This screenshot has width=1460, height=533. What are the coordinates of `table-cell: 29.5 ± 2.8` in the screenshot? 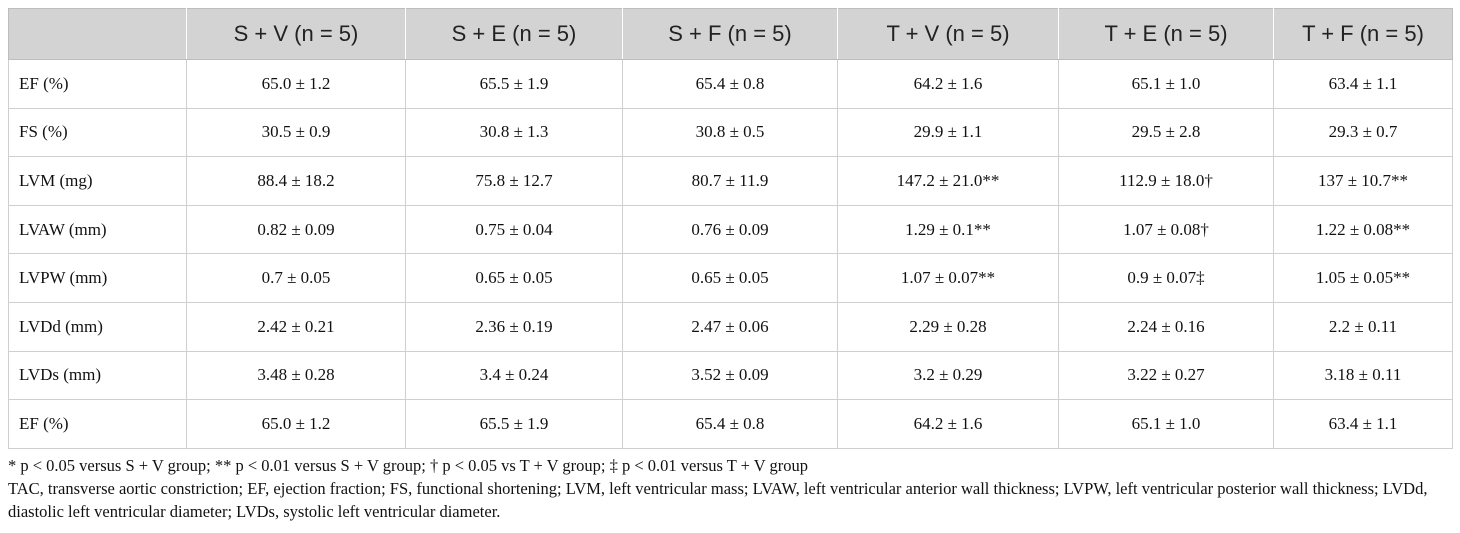 It's located at (1166, 132).